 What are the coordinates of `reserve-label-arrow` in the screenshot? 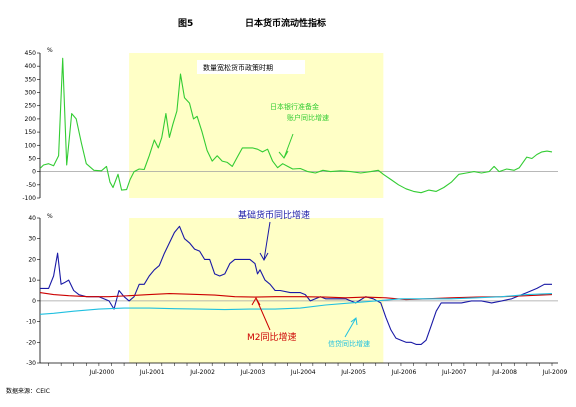 It's located at (286, 146).